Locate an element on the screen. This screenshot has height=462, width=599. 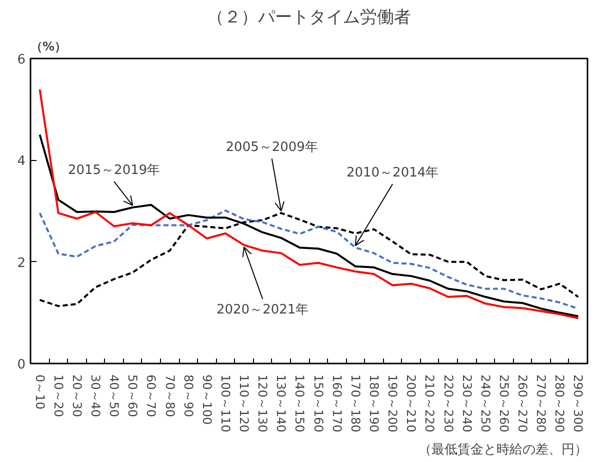
y-tick-label: 4 is located at coordinates (21, 162).